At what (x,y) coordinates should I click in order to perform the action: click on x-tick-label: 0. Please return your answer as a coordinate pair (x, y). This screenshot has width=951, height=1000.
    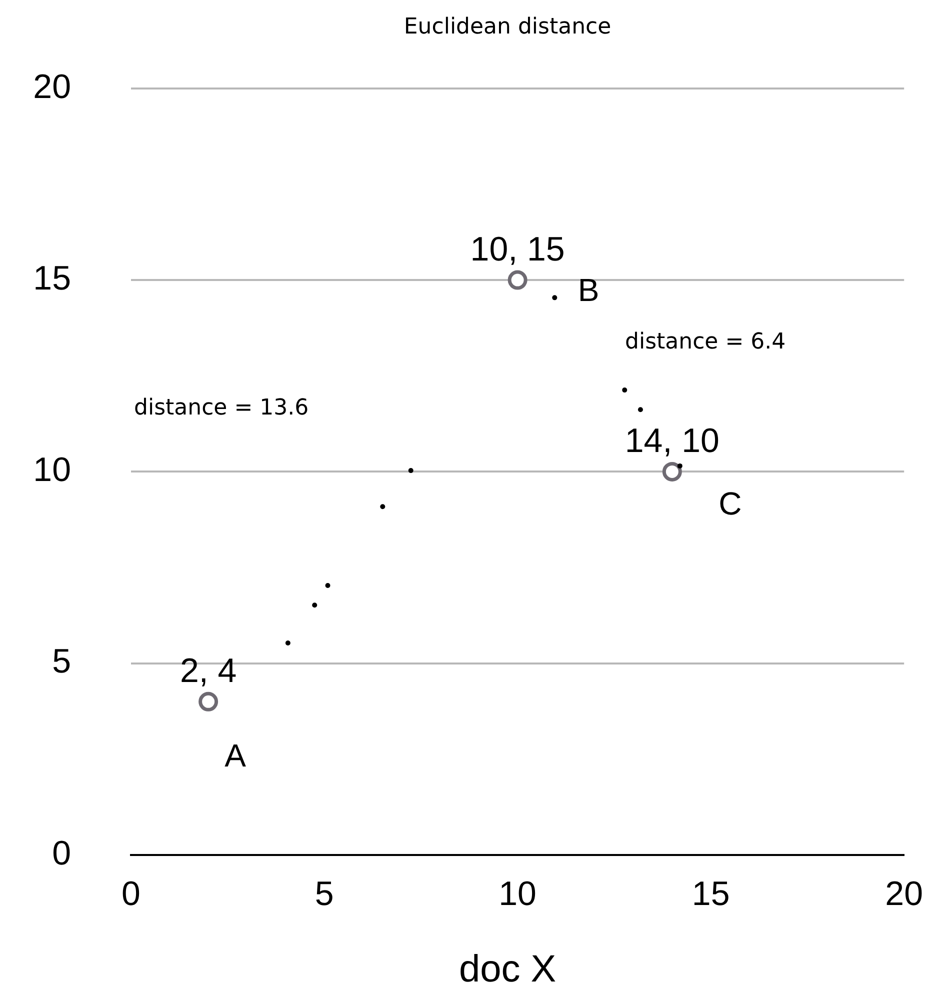
    Looking at the image, I should click on (131, 893).